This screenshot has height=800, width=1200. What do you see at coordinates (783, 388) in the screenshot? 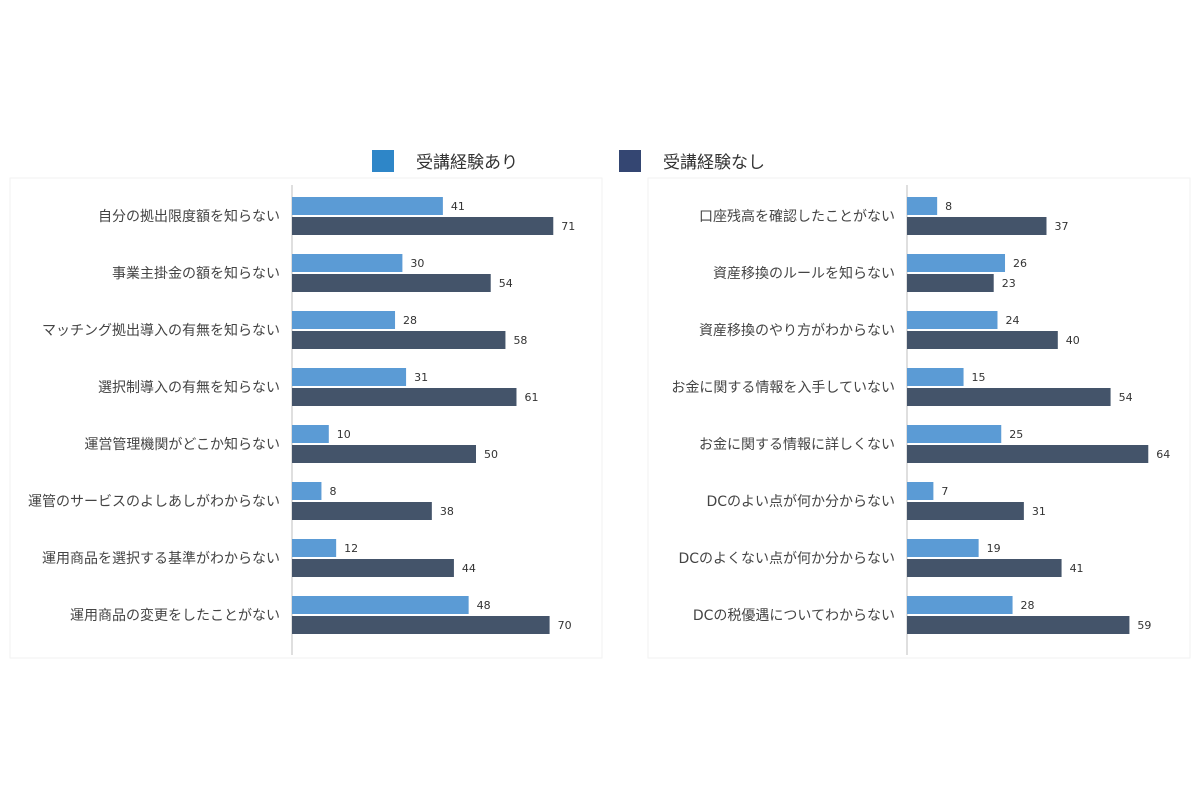
I see `category-label: お金に関する情報を入手していない` at bounding box center [783, 388].